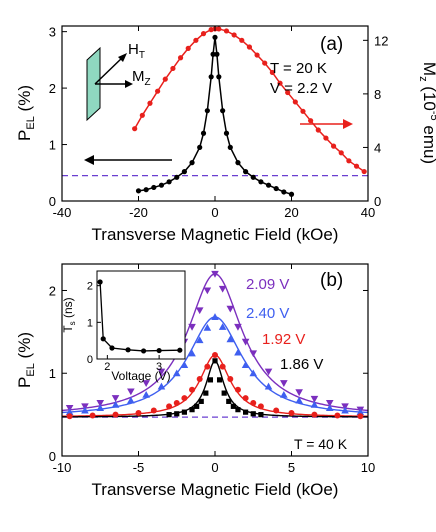 The height and width of the screenshot is (532, 436). What do you see at coordinates (267, 313) in the screenshot?
I see `legend-label-2-40v: 2.40 V` at bounding box center [267, 313].